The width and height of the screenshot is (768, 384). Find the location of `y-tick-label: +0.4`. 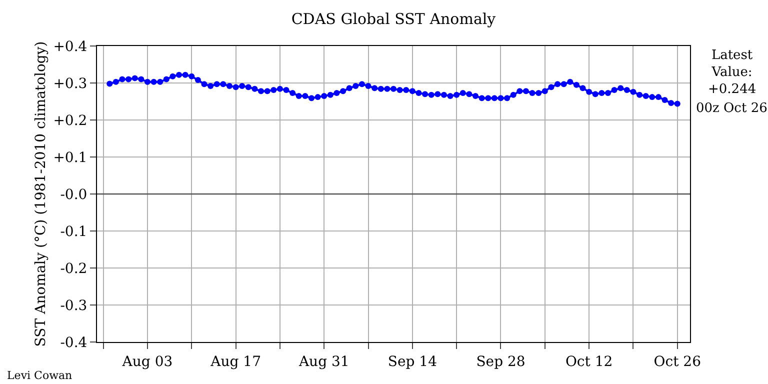

y-tick-label: +0.4 is located at coordinates (70, 46).